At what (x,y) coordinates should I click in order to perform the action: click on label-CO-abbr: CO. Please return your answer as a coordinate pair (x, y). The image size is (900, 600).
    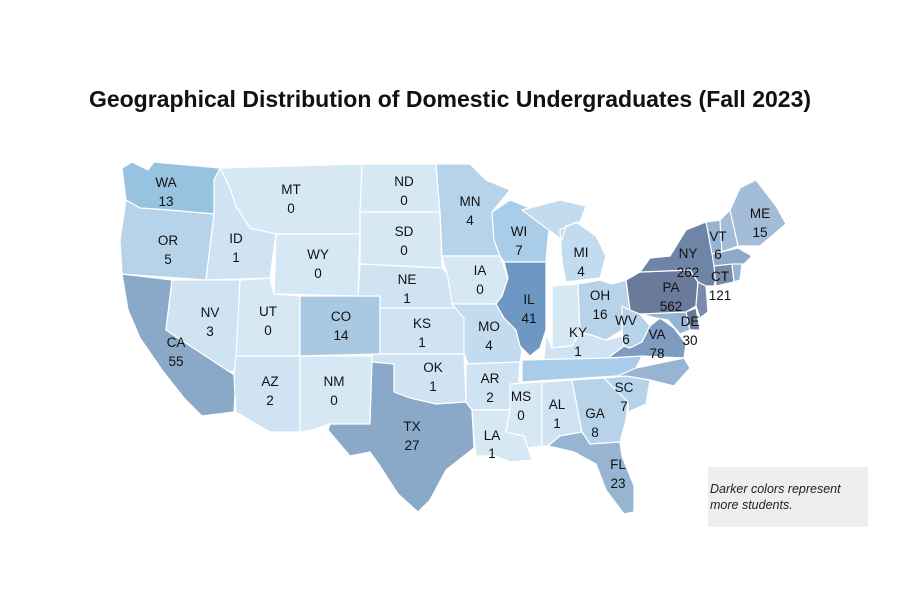
    Looking at the image, I should click on (341, 316).